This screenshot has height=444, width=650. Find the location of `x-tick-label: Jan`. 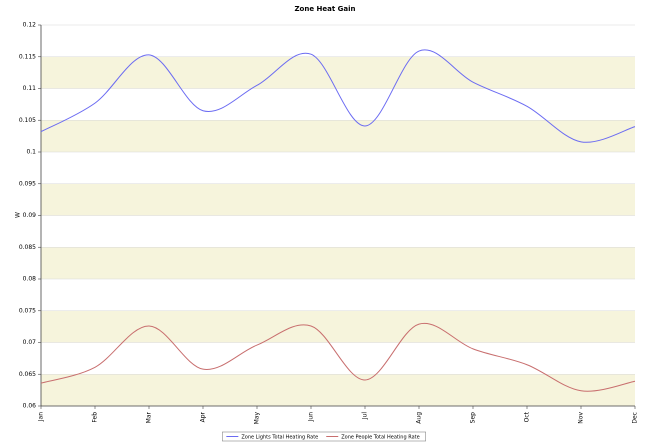

x-tick-label: Jan is located at coordinates (41, 417).